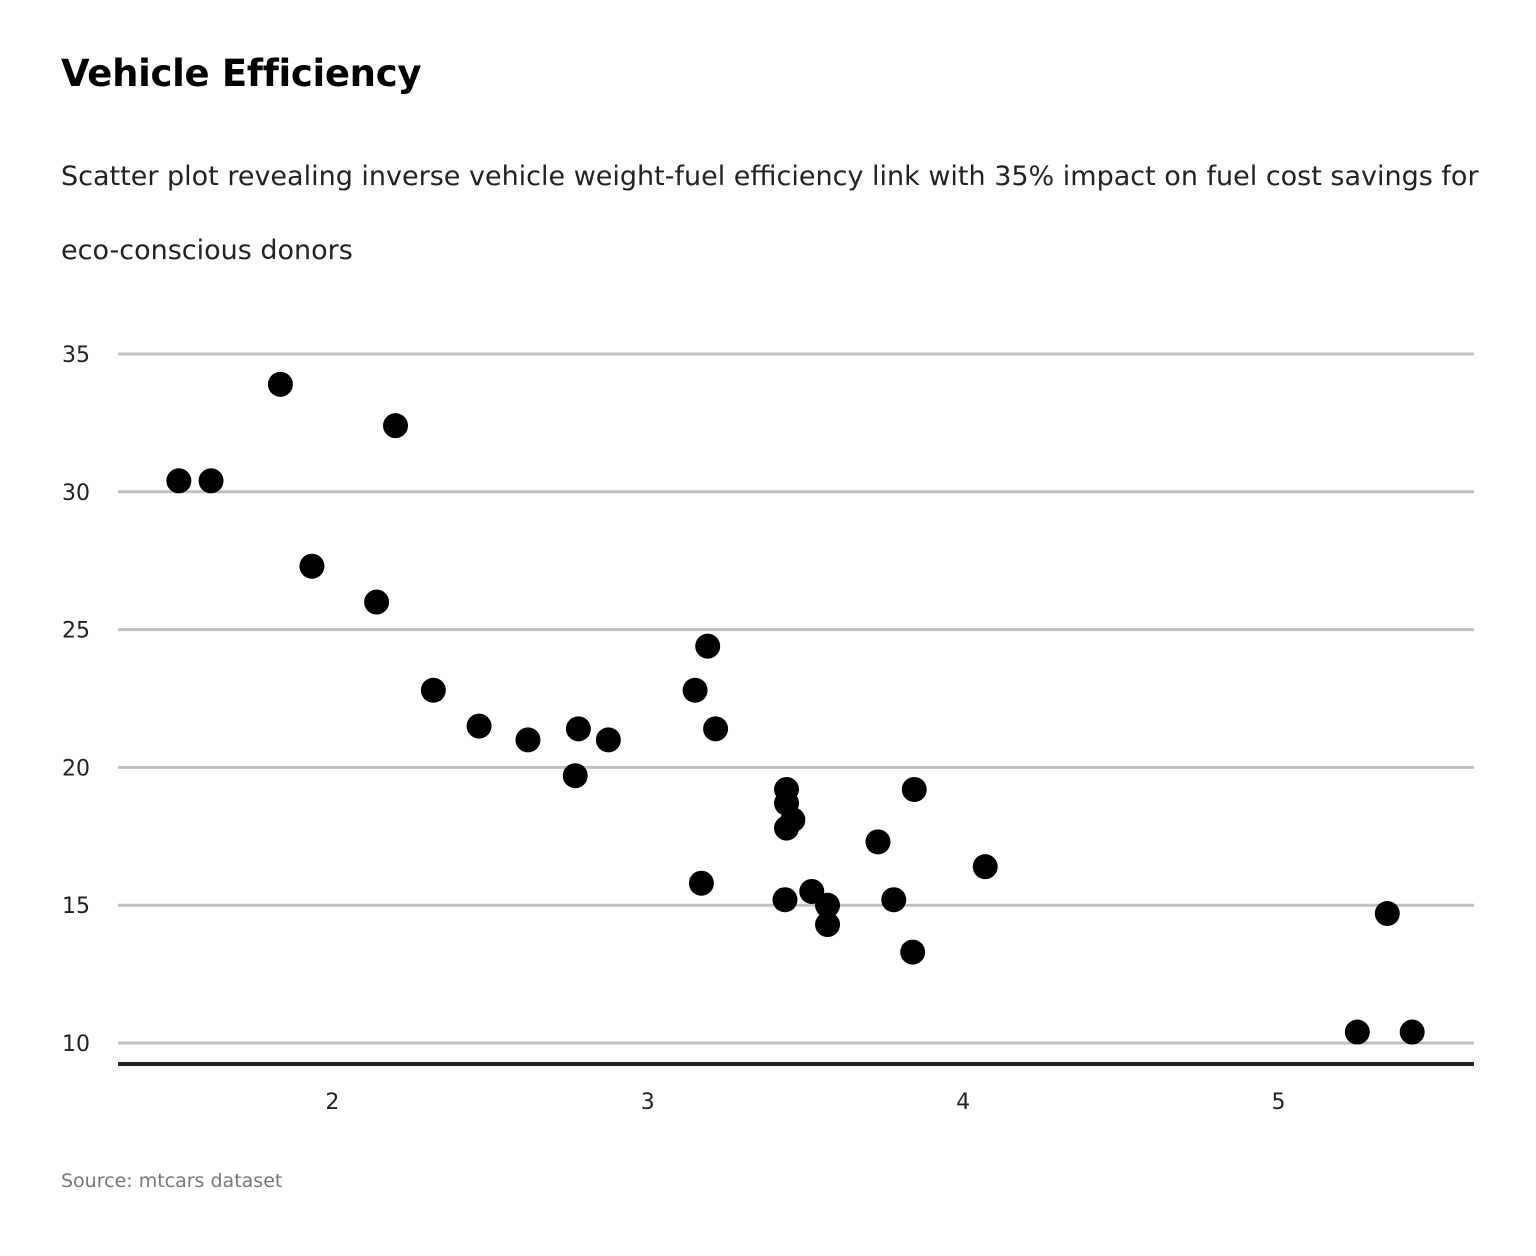 The height and width of the screenshot is (1256, 1536). I want to click on y-tick-label: 30, so click(76, 493).